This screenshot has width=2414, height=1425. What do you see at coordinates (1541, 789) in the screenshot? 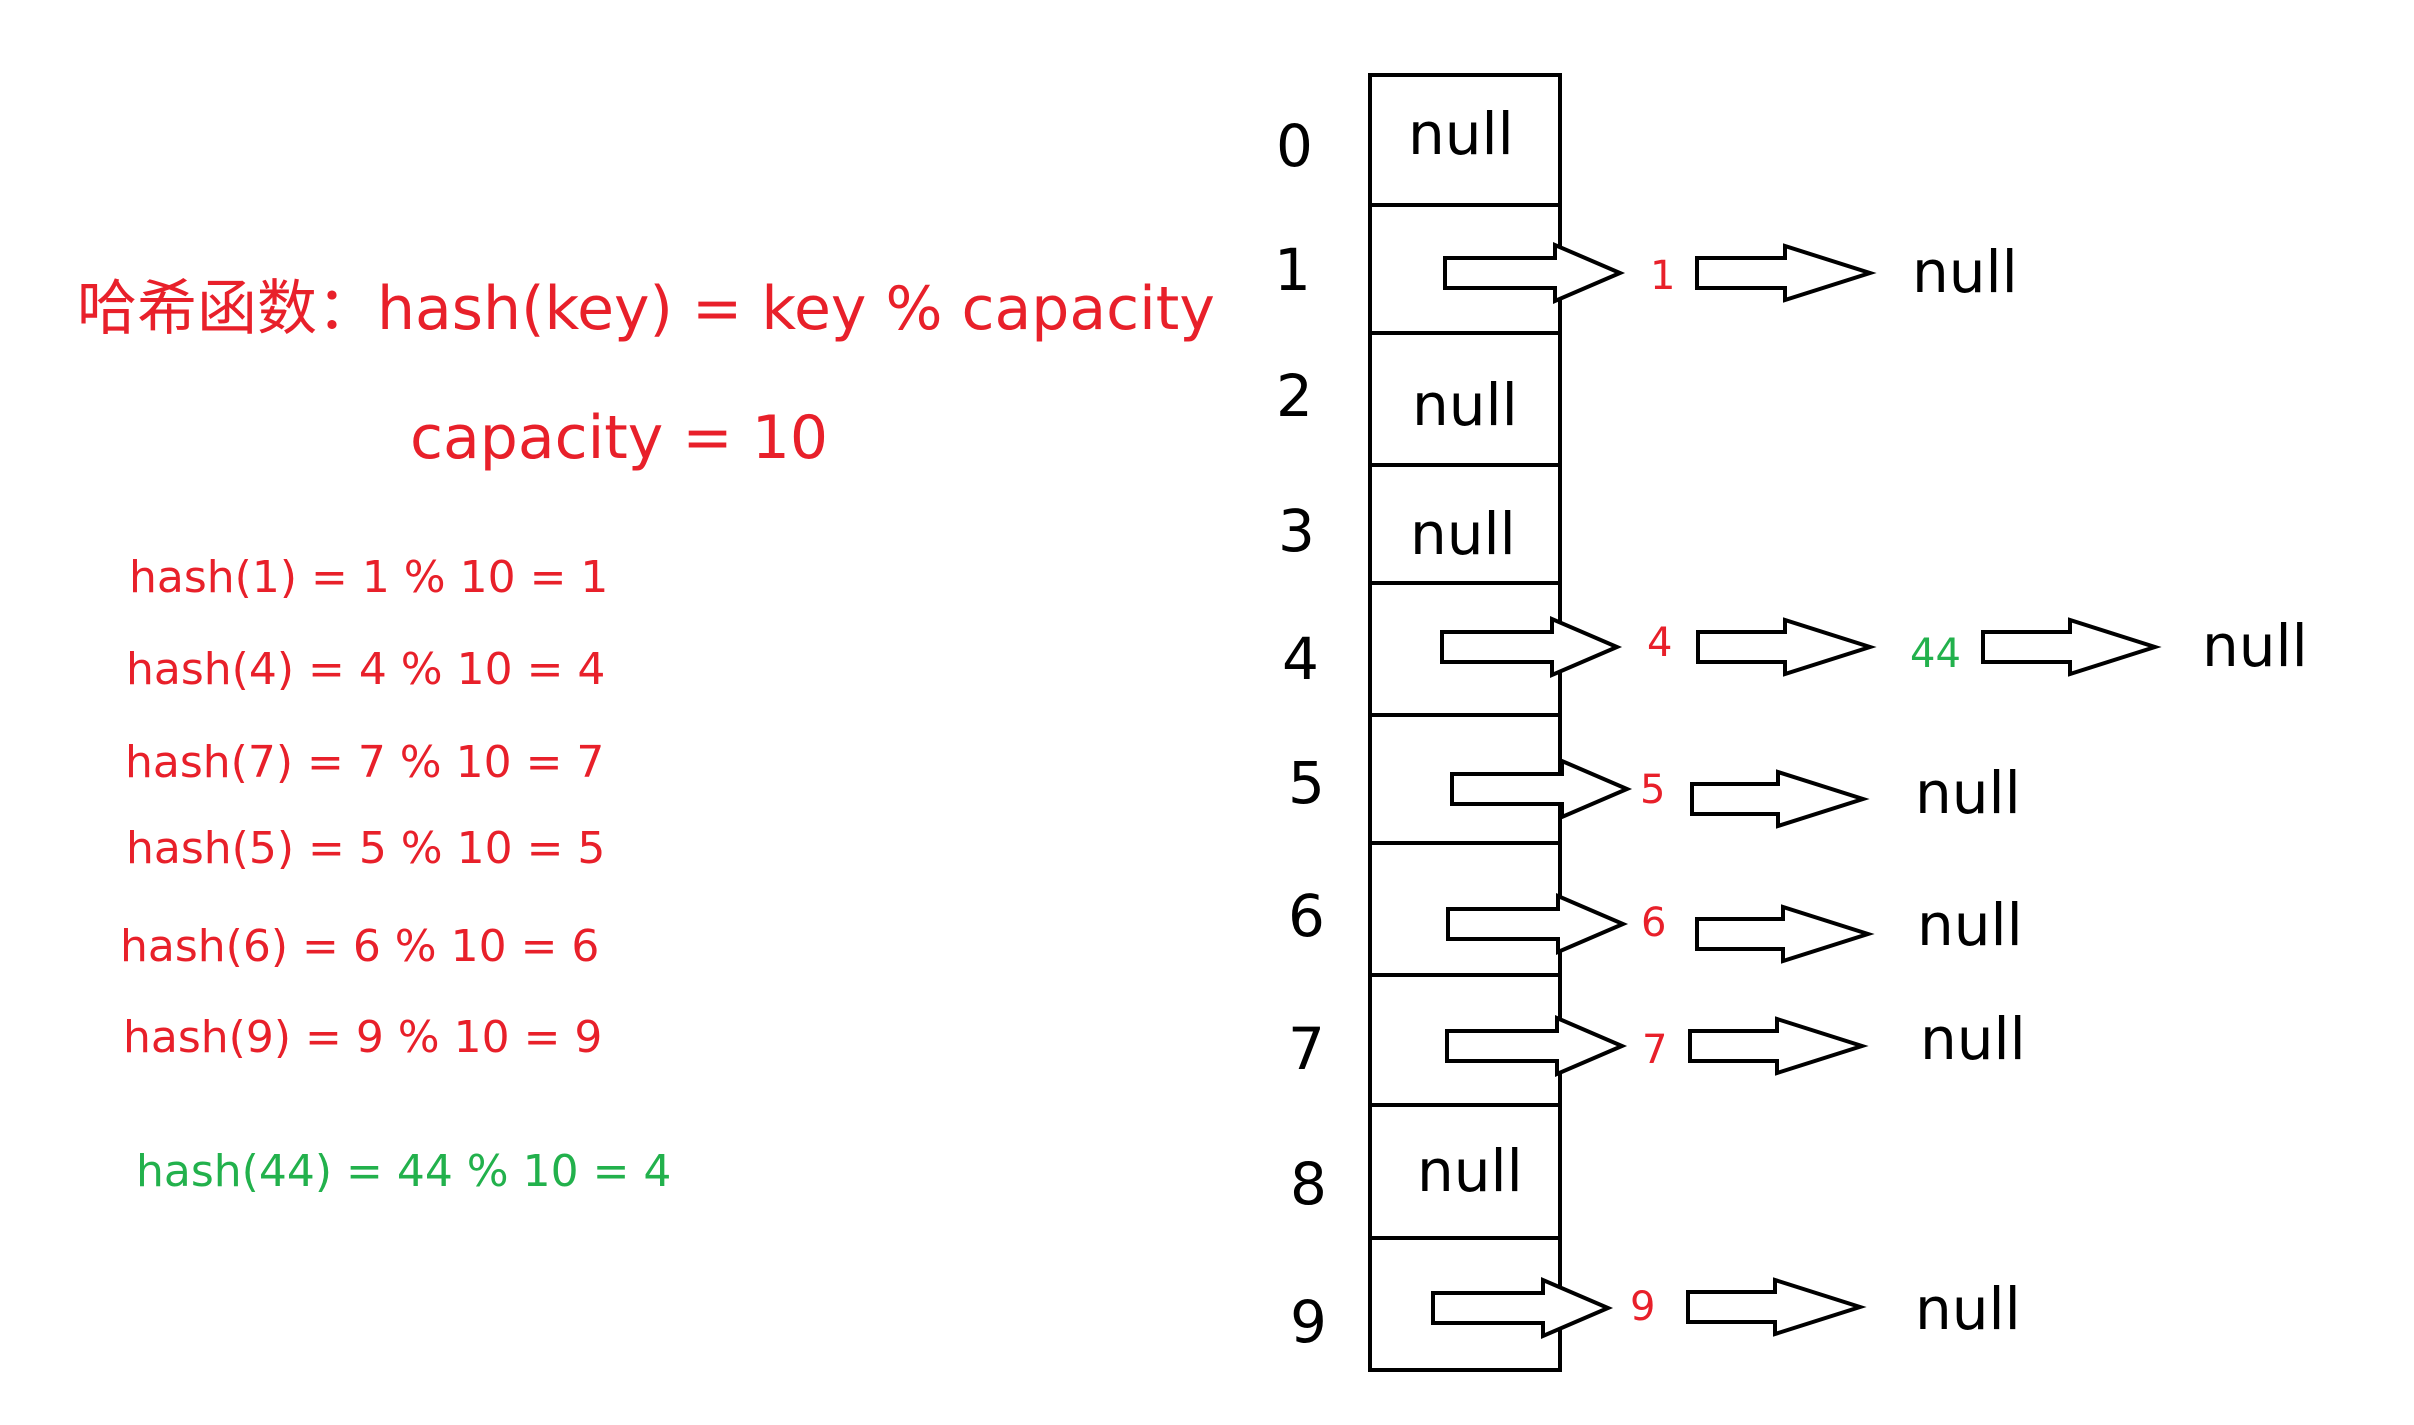
I see `arrow-slot5-to-node` at bounding box center [1541, 789].